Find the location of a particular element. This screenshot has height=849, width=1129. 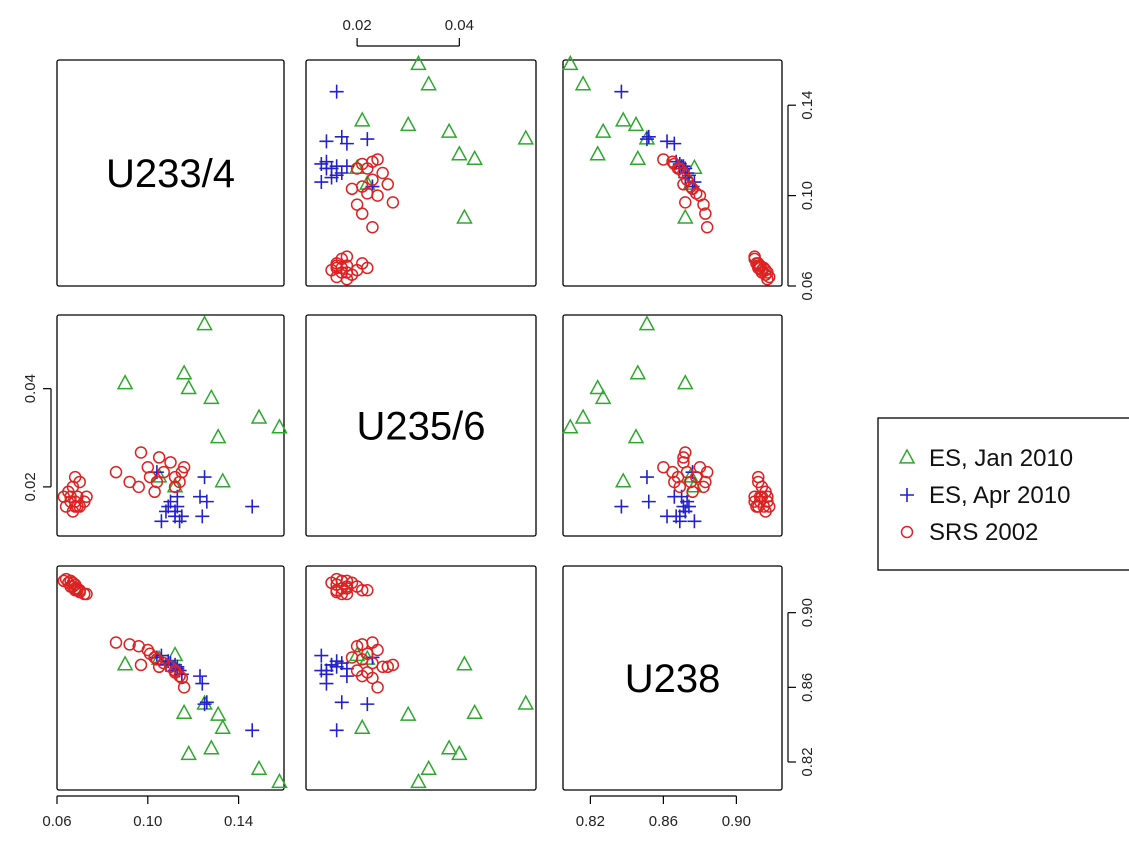

panel-0-0: U233/4 is located at coordinates (170, 173).